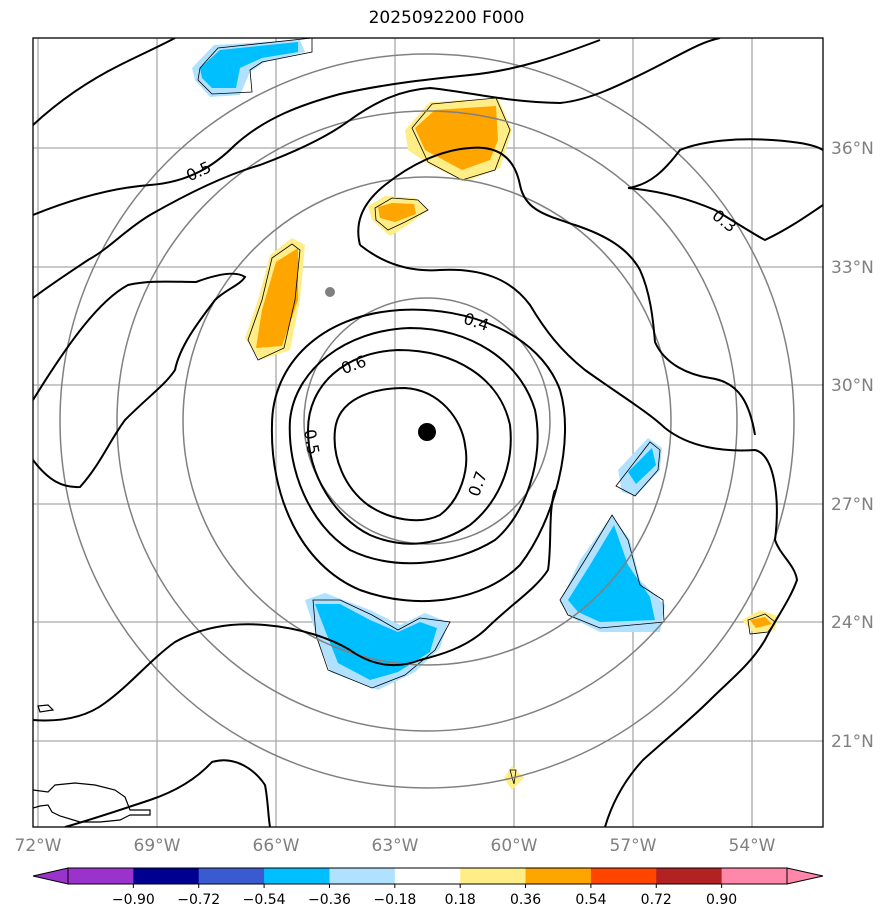  What do you see at coordinates (394, 900) in the screenshot?
I see `colorbar-tick-label: −0.18` at bounding box center [394, 900].